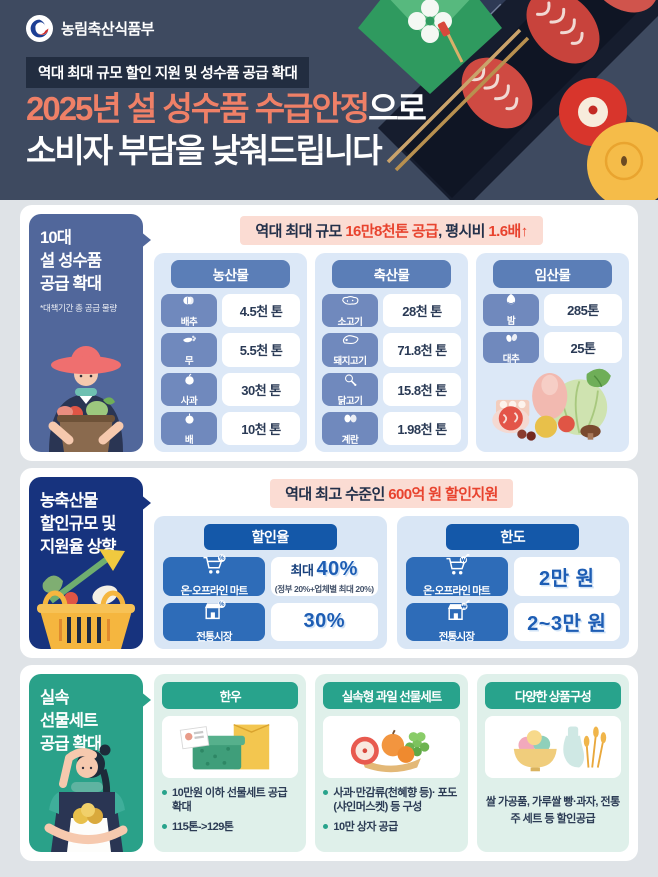 The image size is (658, 877). I want to click on supply-item-tile: 소고기, so click(350, 310).